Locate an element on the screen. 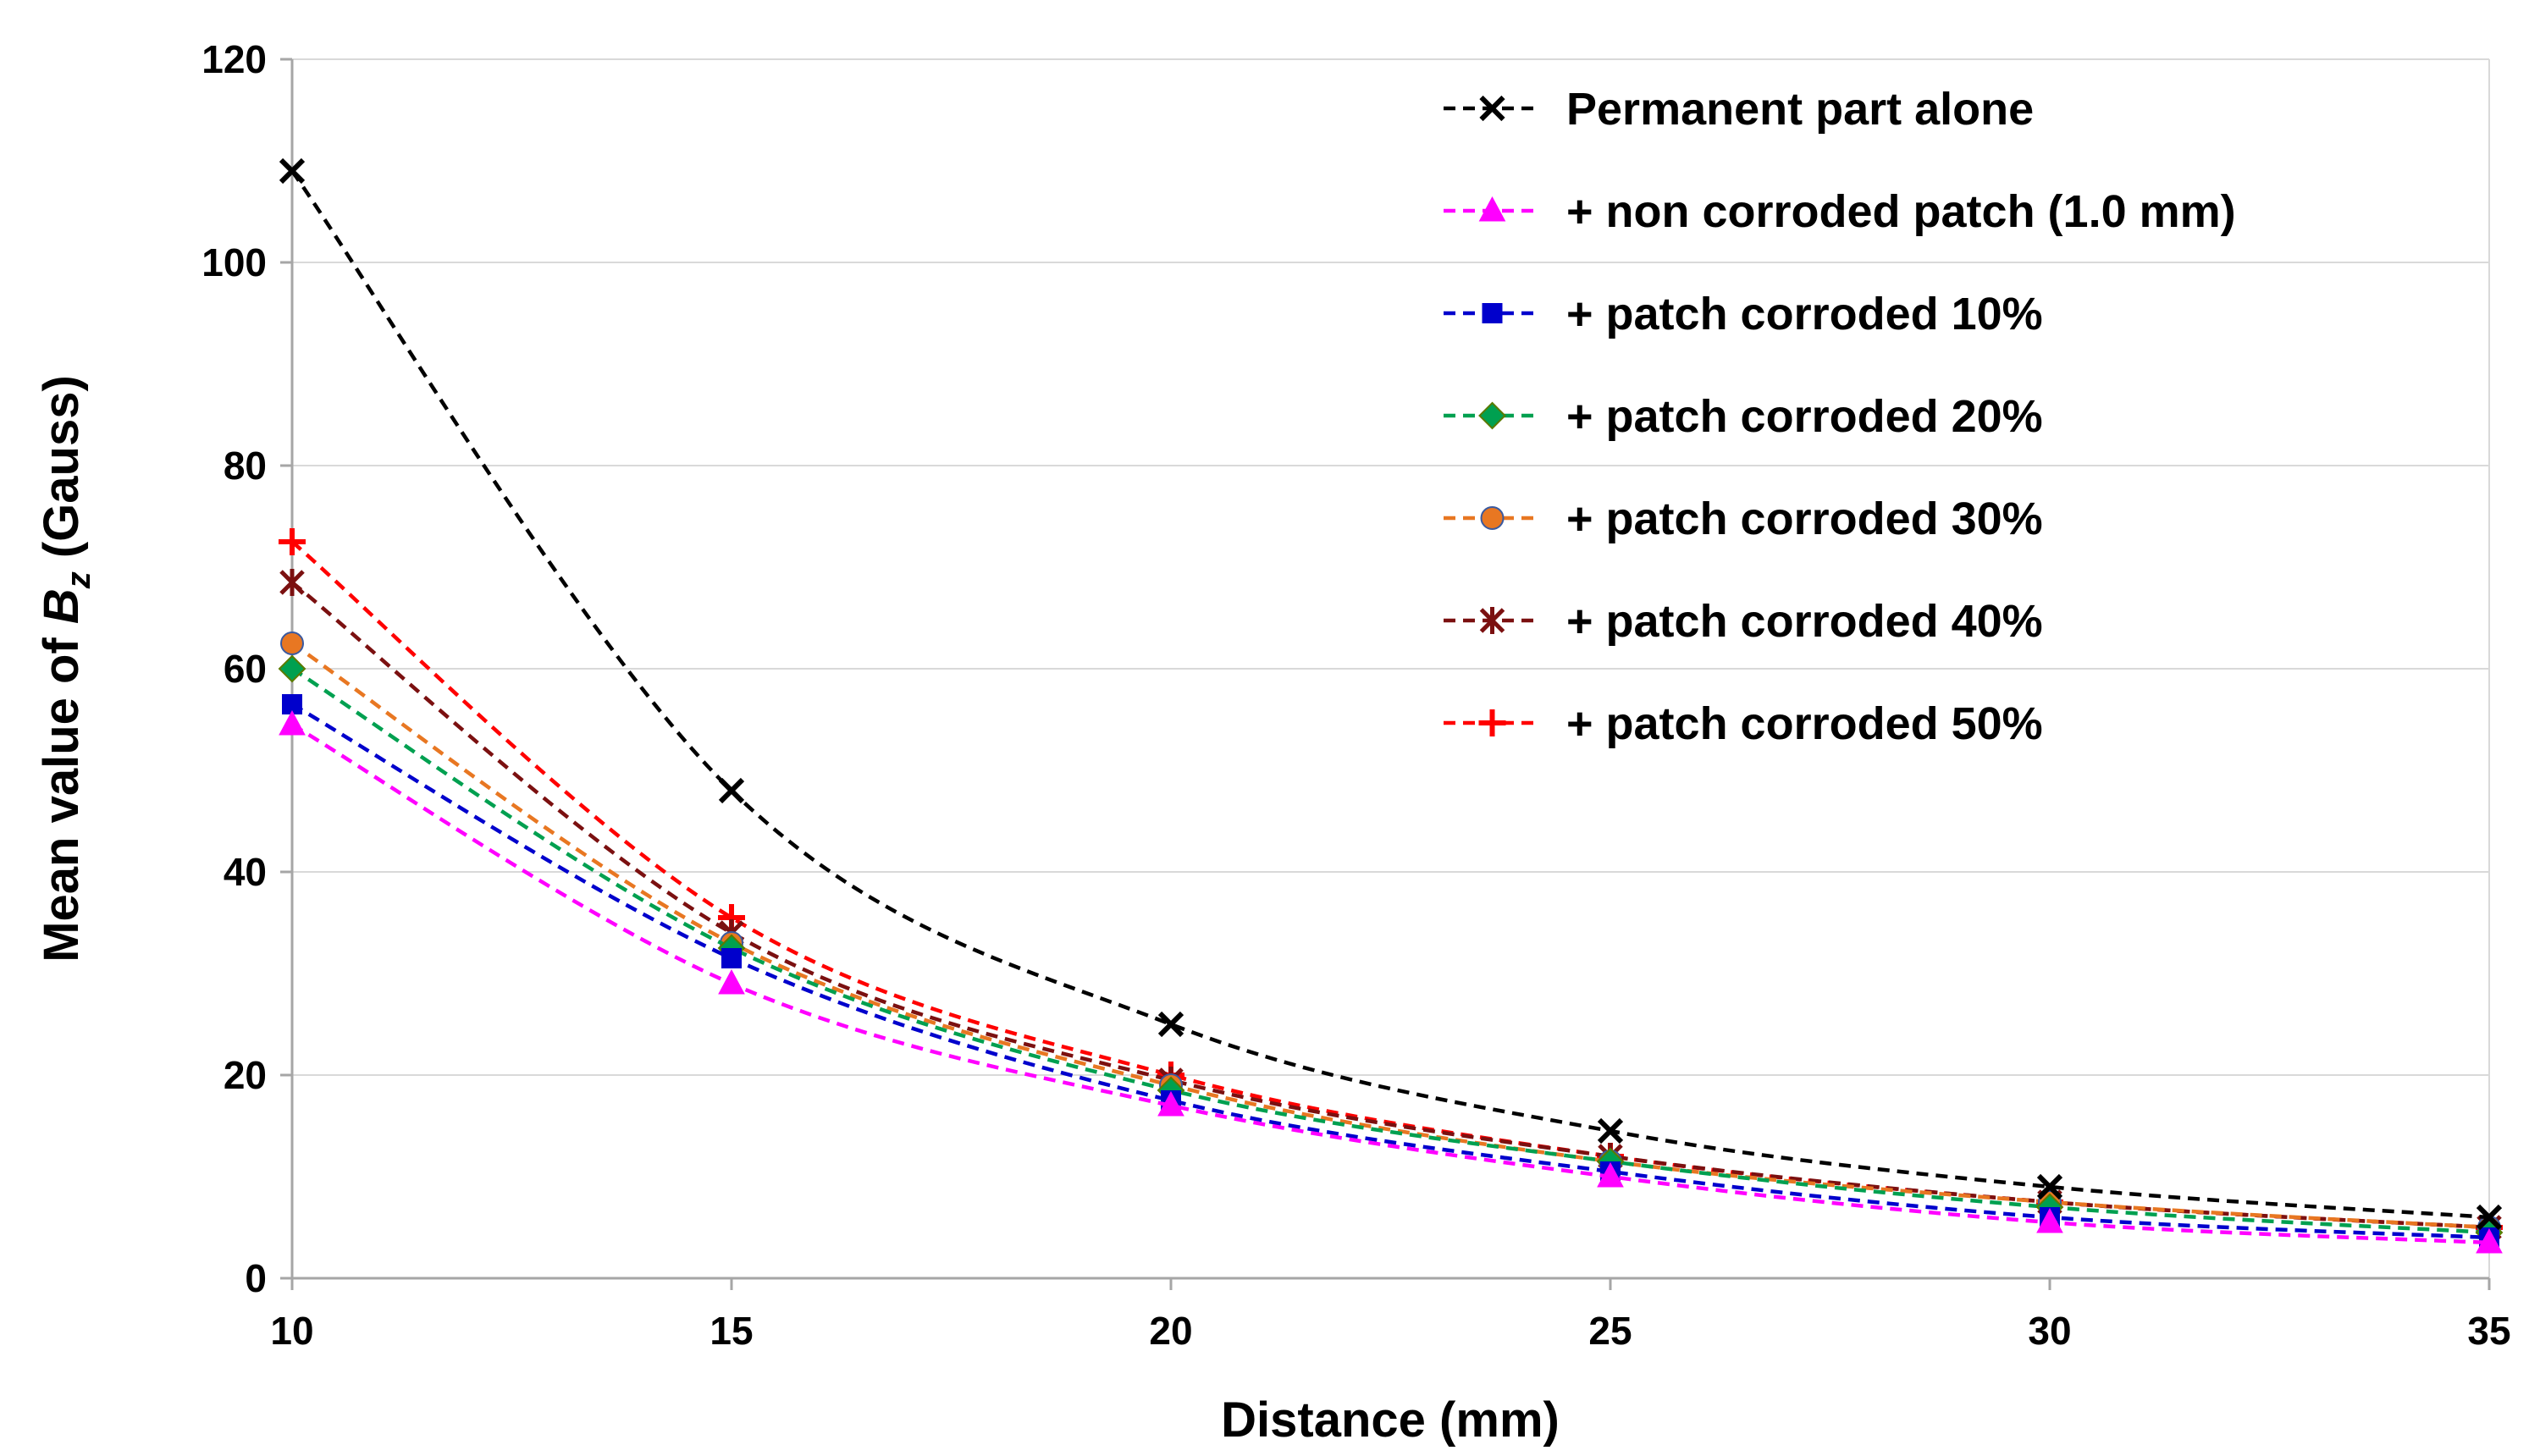 Image resolution: width=2540 pixels, height=1456 pixels. y-tick-label-60: 60 is located at coordinates (245, 669).